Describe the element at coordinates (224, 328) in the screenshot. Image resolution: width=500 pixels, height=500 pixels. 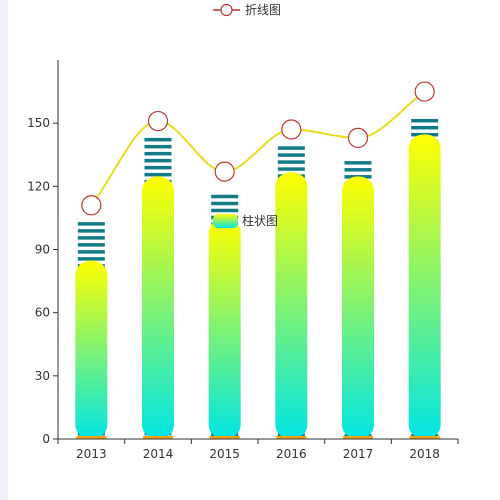
I see `bar-2015` at that location.